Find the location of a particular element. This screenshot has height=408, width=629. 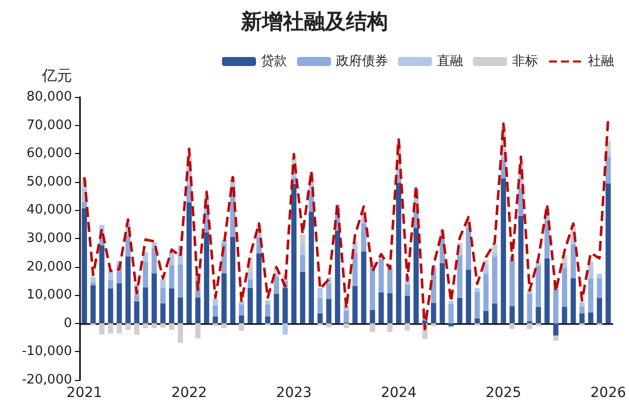

legend-label: 社融 is located at coordinates (601, 61).